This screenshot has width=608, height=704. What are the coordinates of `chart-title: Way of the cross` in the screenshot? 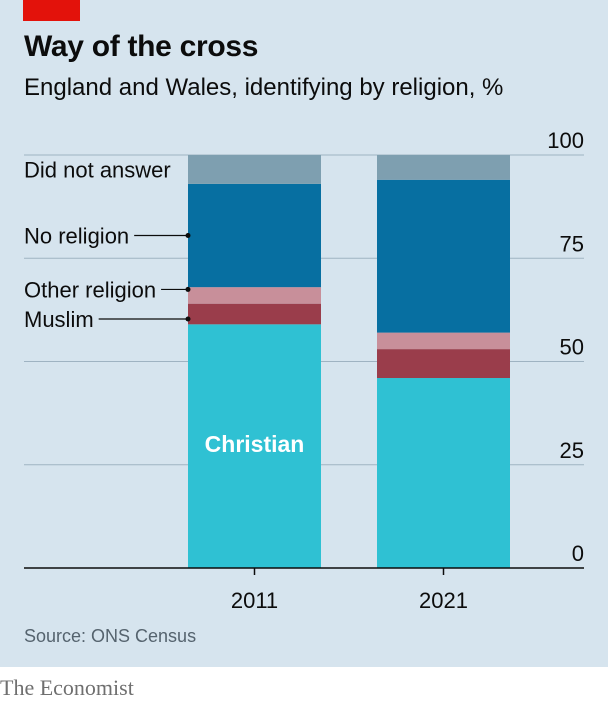 It's located at (141, 46).